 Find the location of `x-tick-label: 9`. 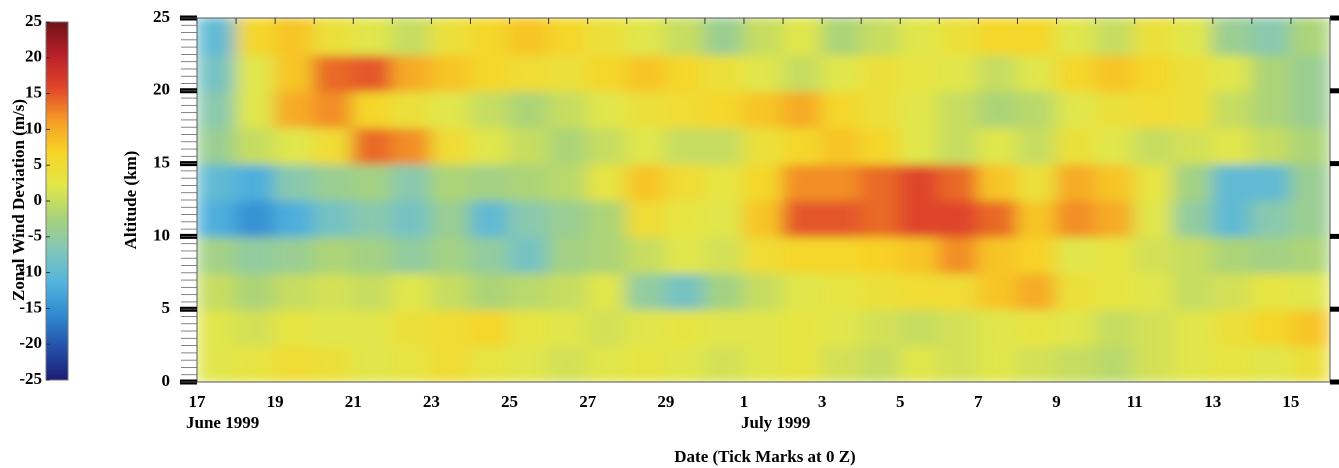

x-tick-label: 9 is located at coordinates (1056, 401).